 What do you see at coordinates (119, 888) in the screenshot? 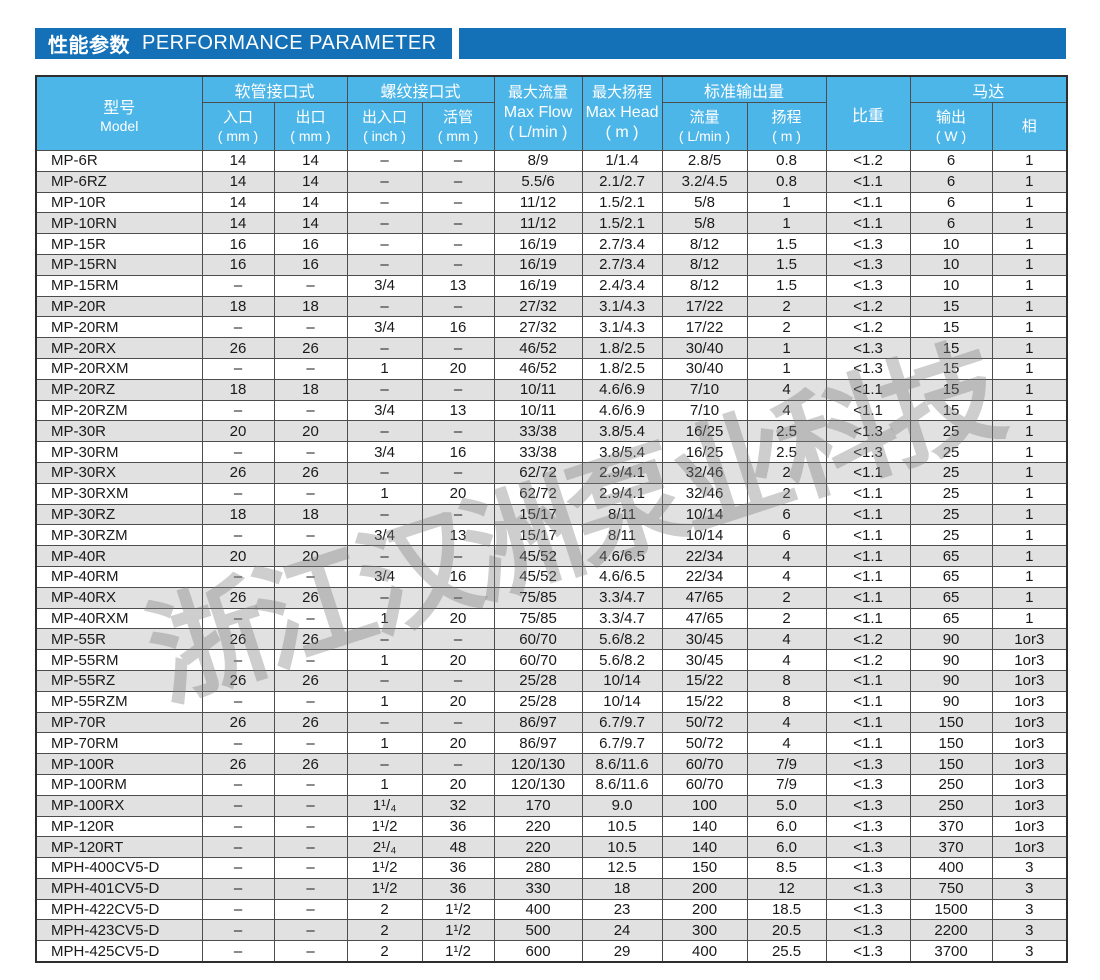
I see `model-cell: MPH-401CV5-D` at bounding box center [119, 888].